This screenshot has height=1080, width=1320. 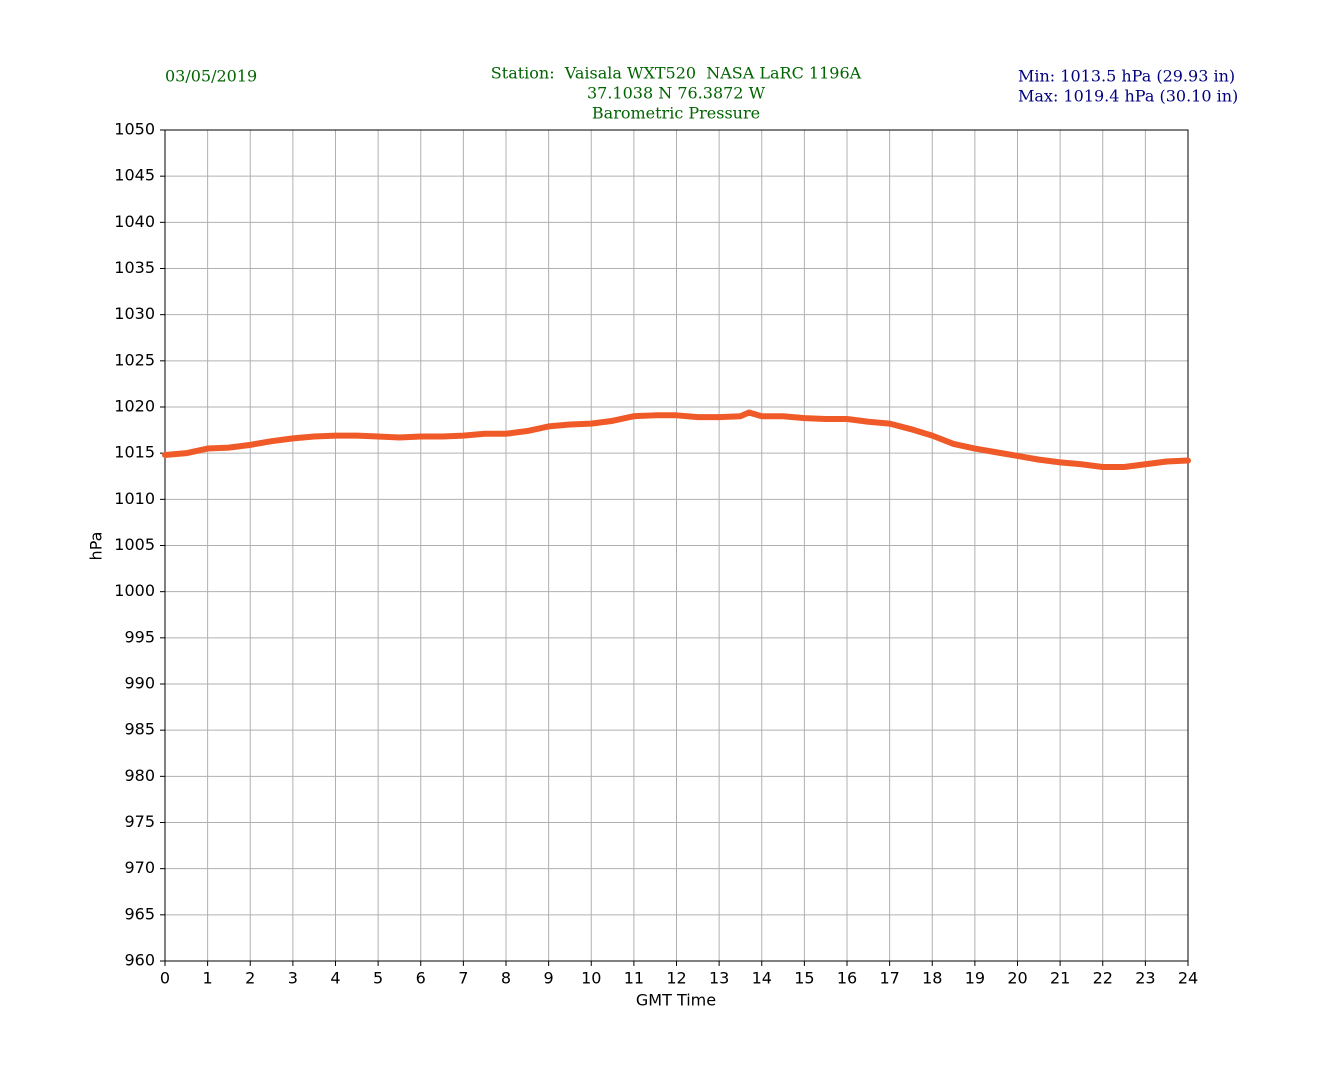 I want to click on x-tick-label: 14, so click(x=762, y=978).